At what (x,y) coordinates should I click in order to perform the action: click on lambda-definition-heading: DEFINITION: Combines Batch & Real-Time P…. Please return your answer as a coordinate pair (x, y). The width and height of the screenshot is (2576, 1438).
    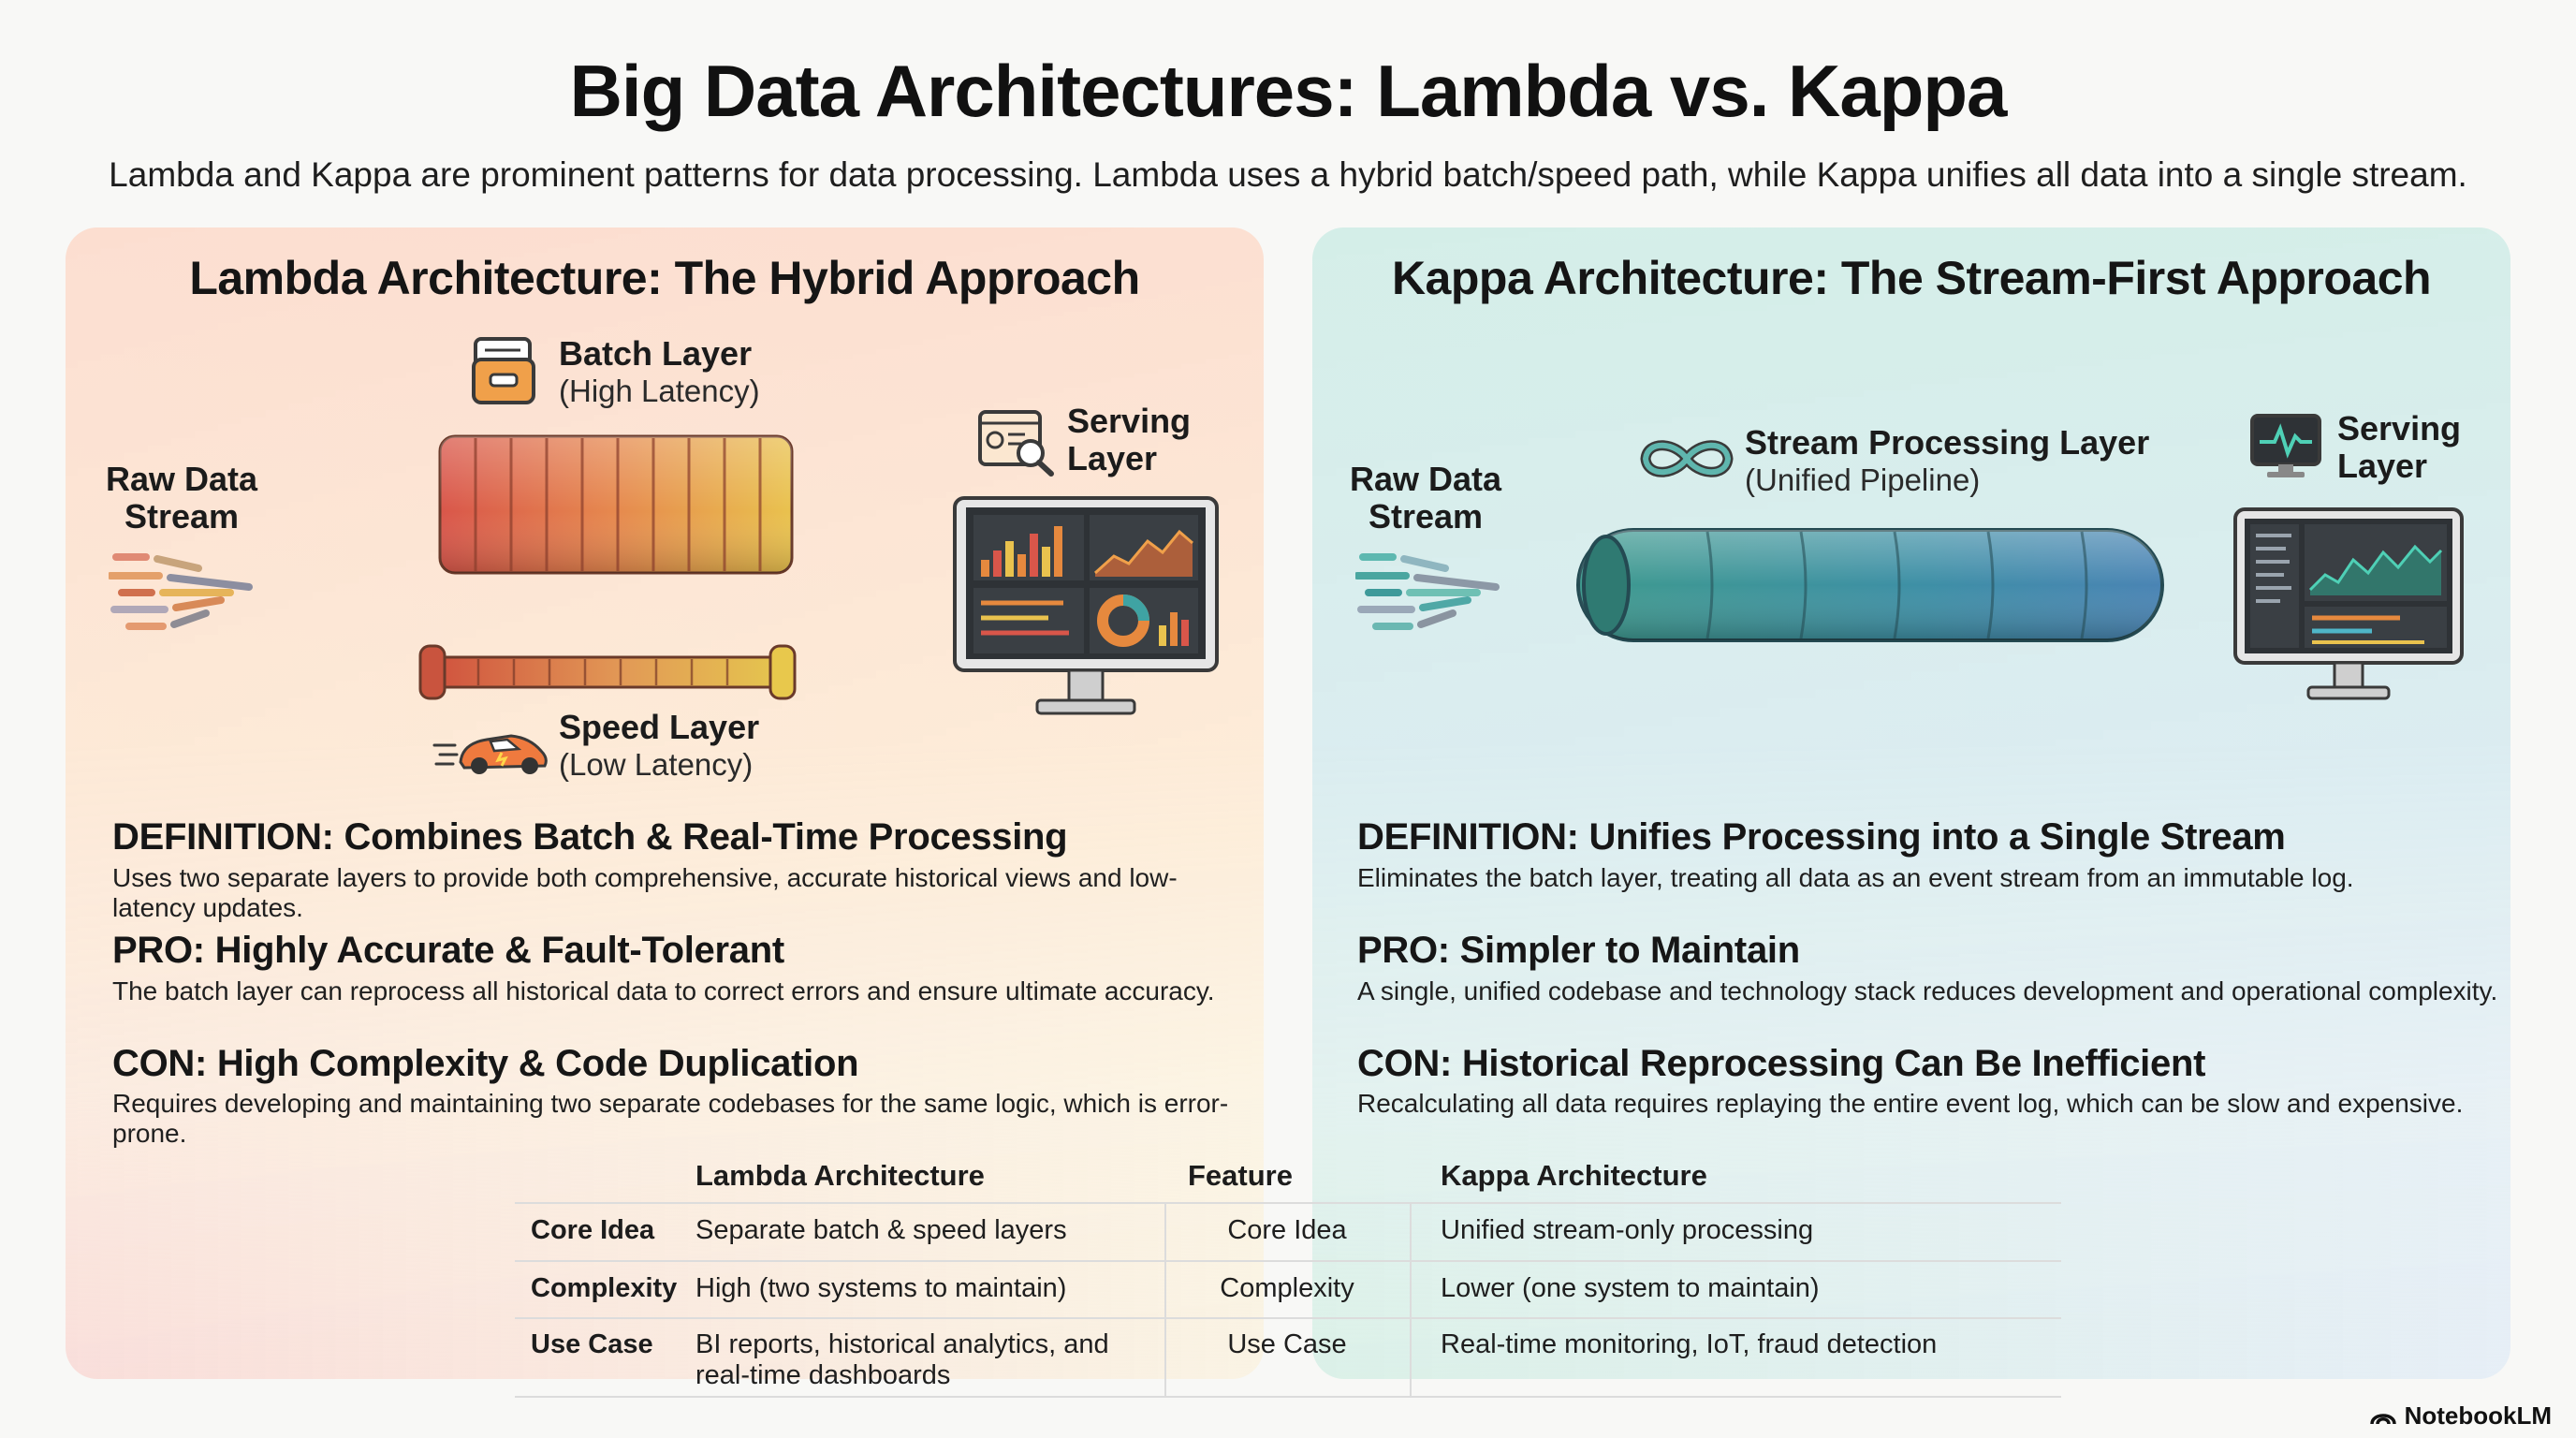
    Looking at the image, I should click on (590, 837).